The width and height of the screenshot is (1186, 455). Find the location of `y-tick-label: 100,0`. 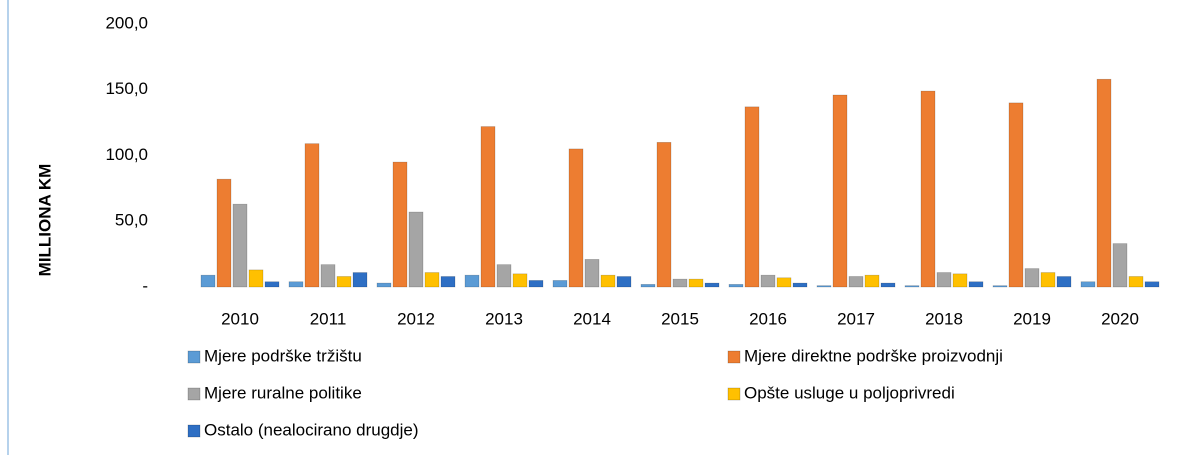

y-tick-label: 100,0 is located at coordinates (126, 154).